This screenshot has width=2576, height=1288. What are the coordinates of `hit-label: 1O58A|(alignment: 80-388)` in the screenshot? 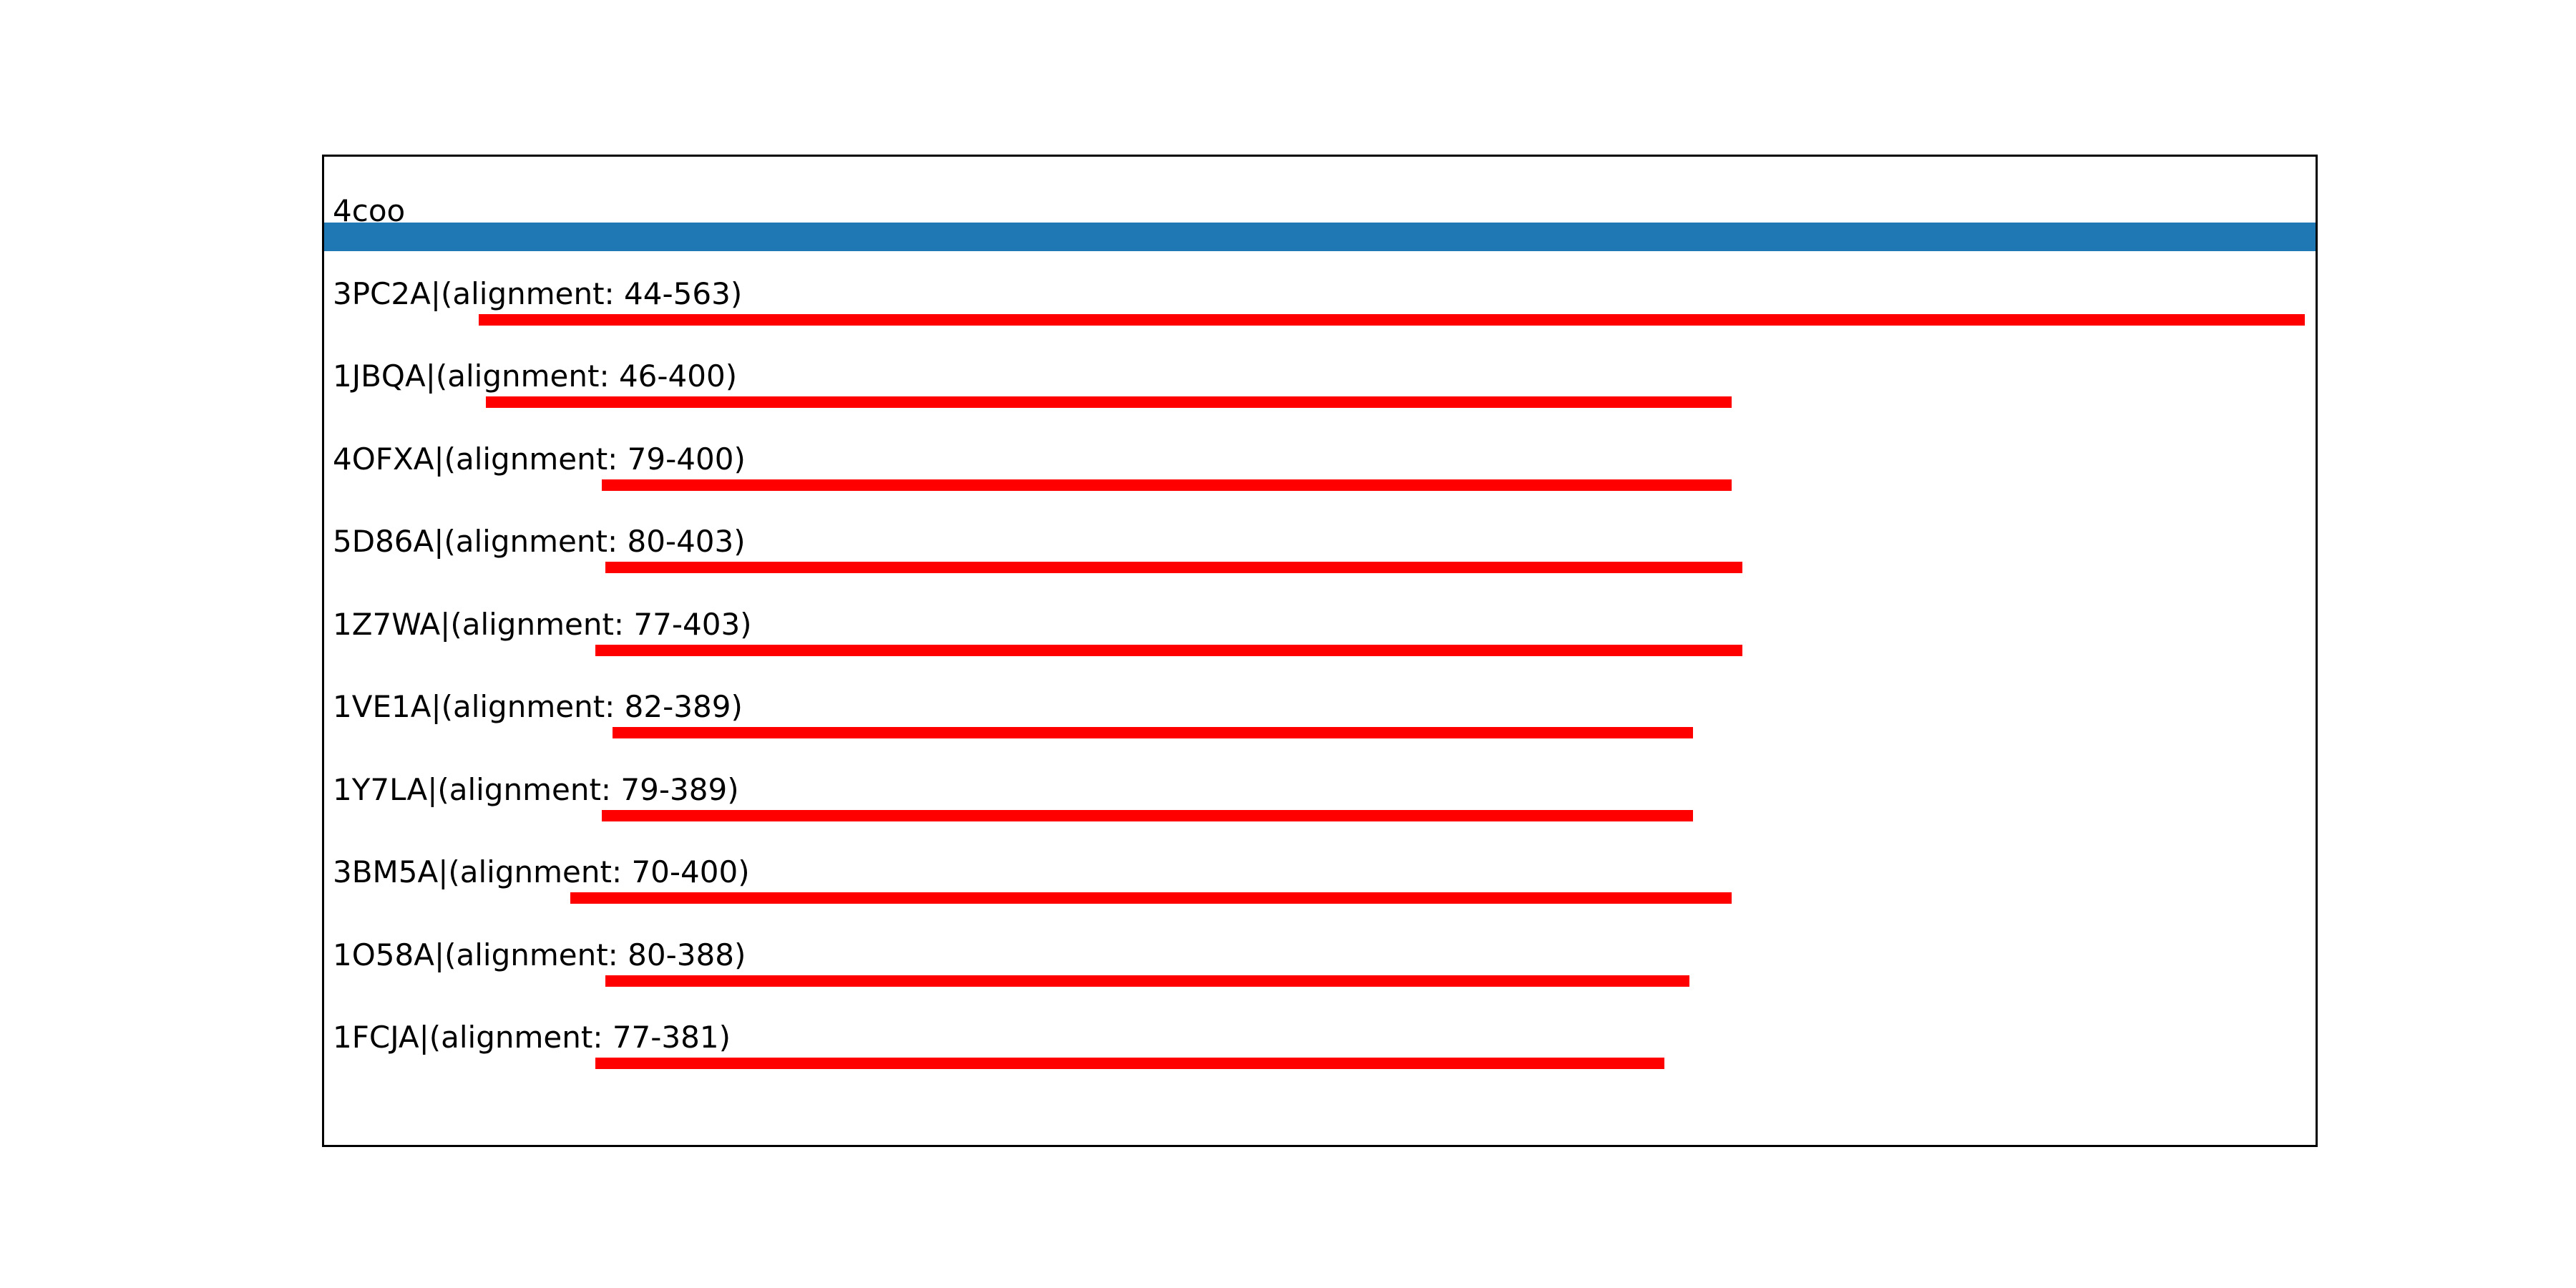 It's located at (539, 954).